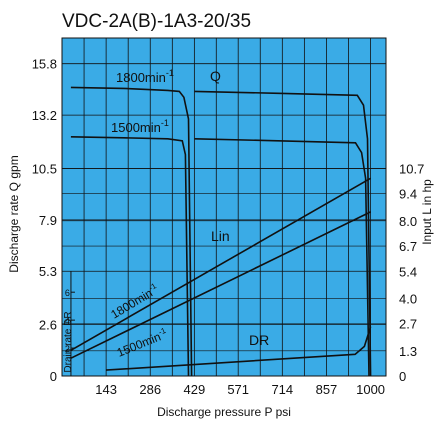  I want to click on x-tick-label: 286, so click(150, 389).